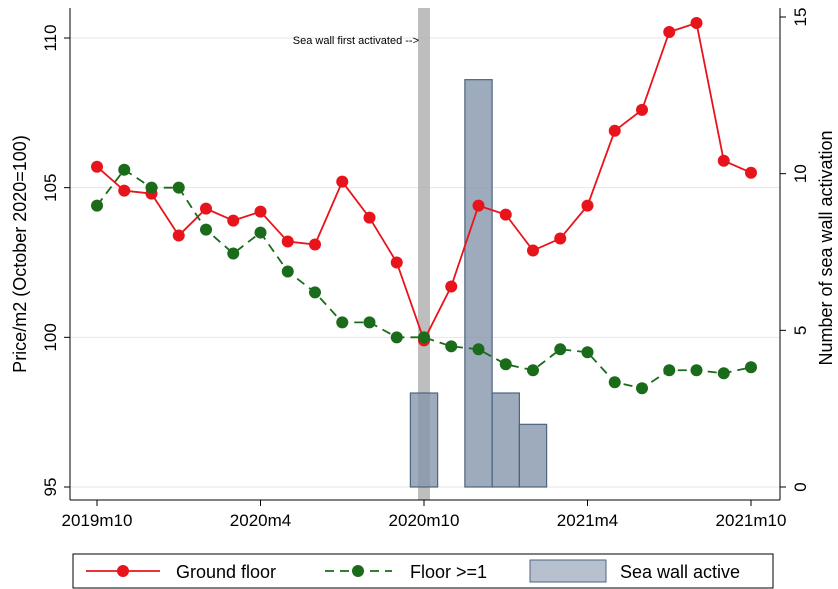 The image size is (838, 589). I want to click on series-1-point-2021m9, so click(723, 373).